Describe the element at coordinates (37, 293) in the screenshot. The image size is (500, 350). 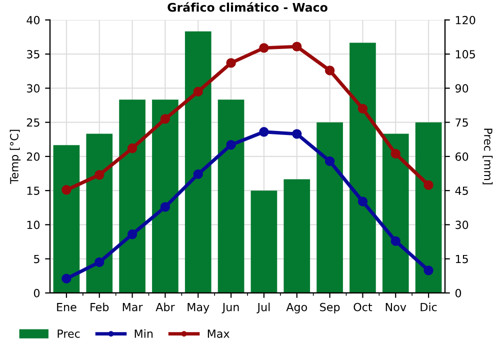
I see `y-tick-label: 0` at that location.